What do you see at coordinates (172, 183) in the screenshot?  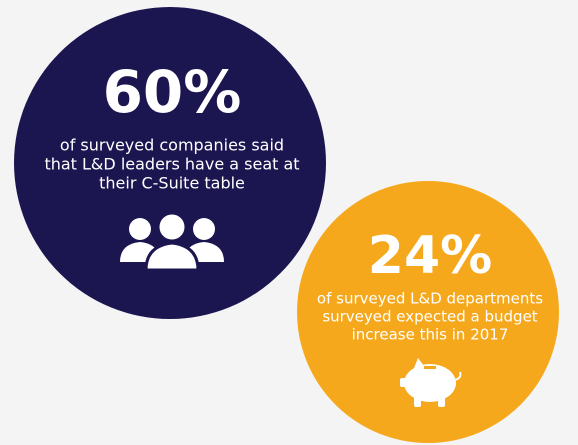 I see `stat-text: their C-Suite table` at bounding box center [172, 183].